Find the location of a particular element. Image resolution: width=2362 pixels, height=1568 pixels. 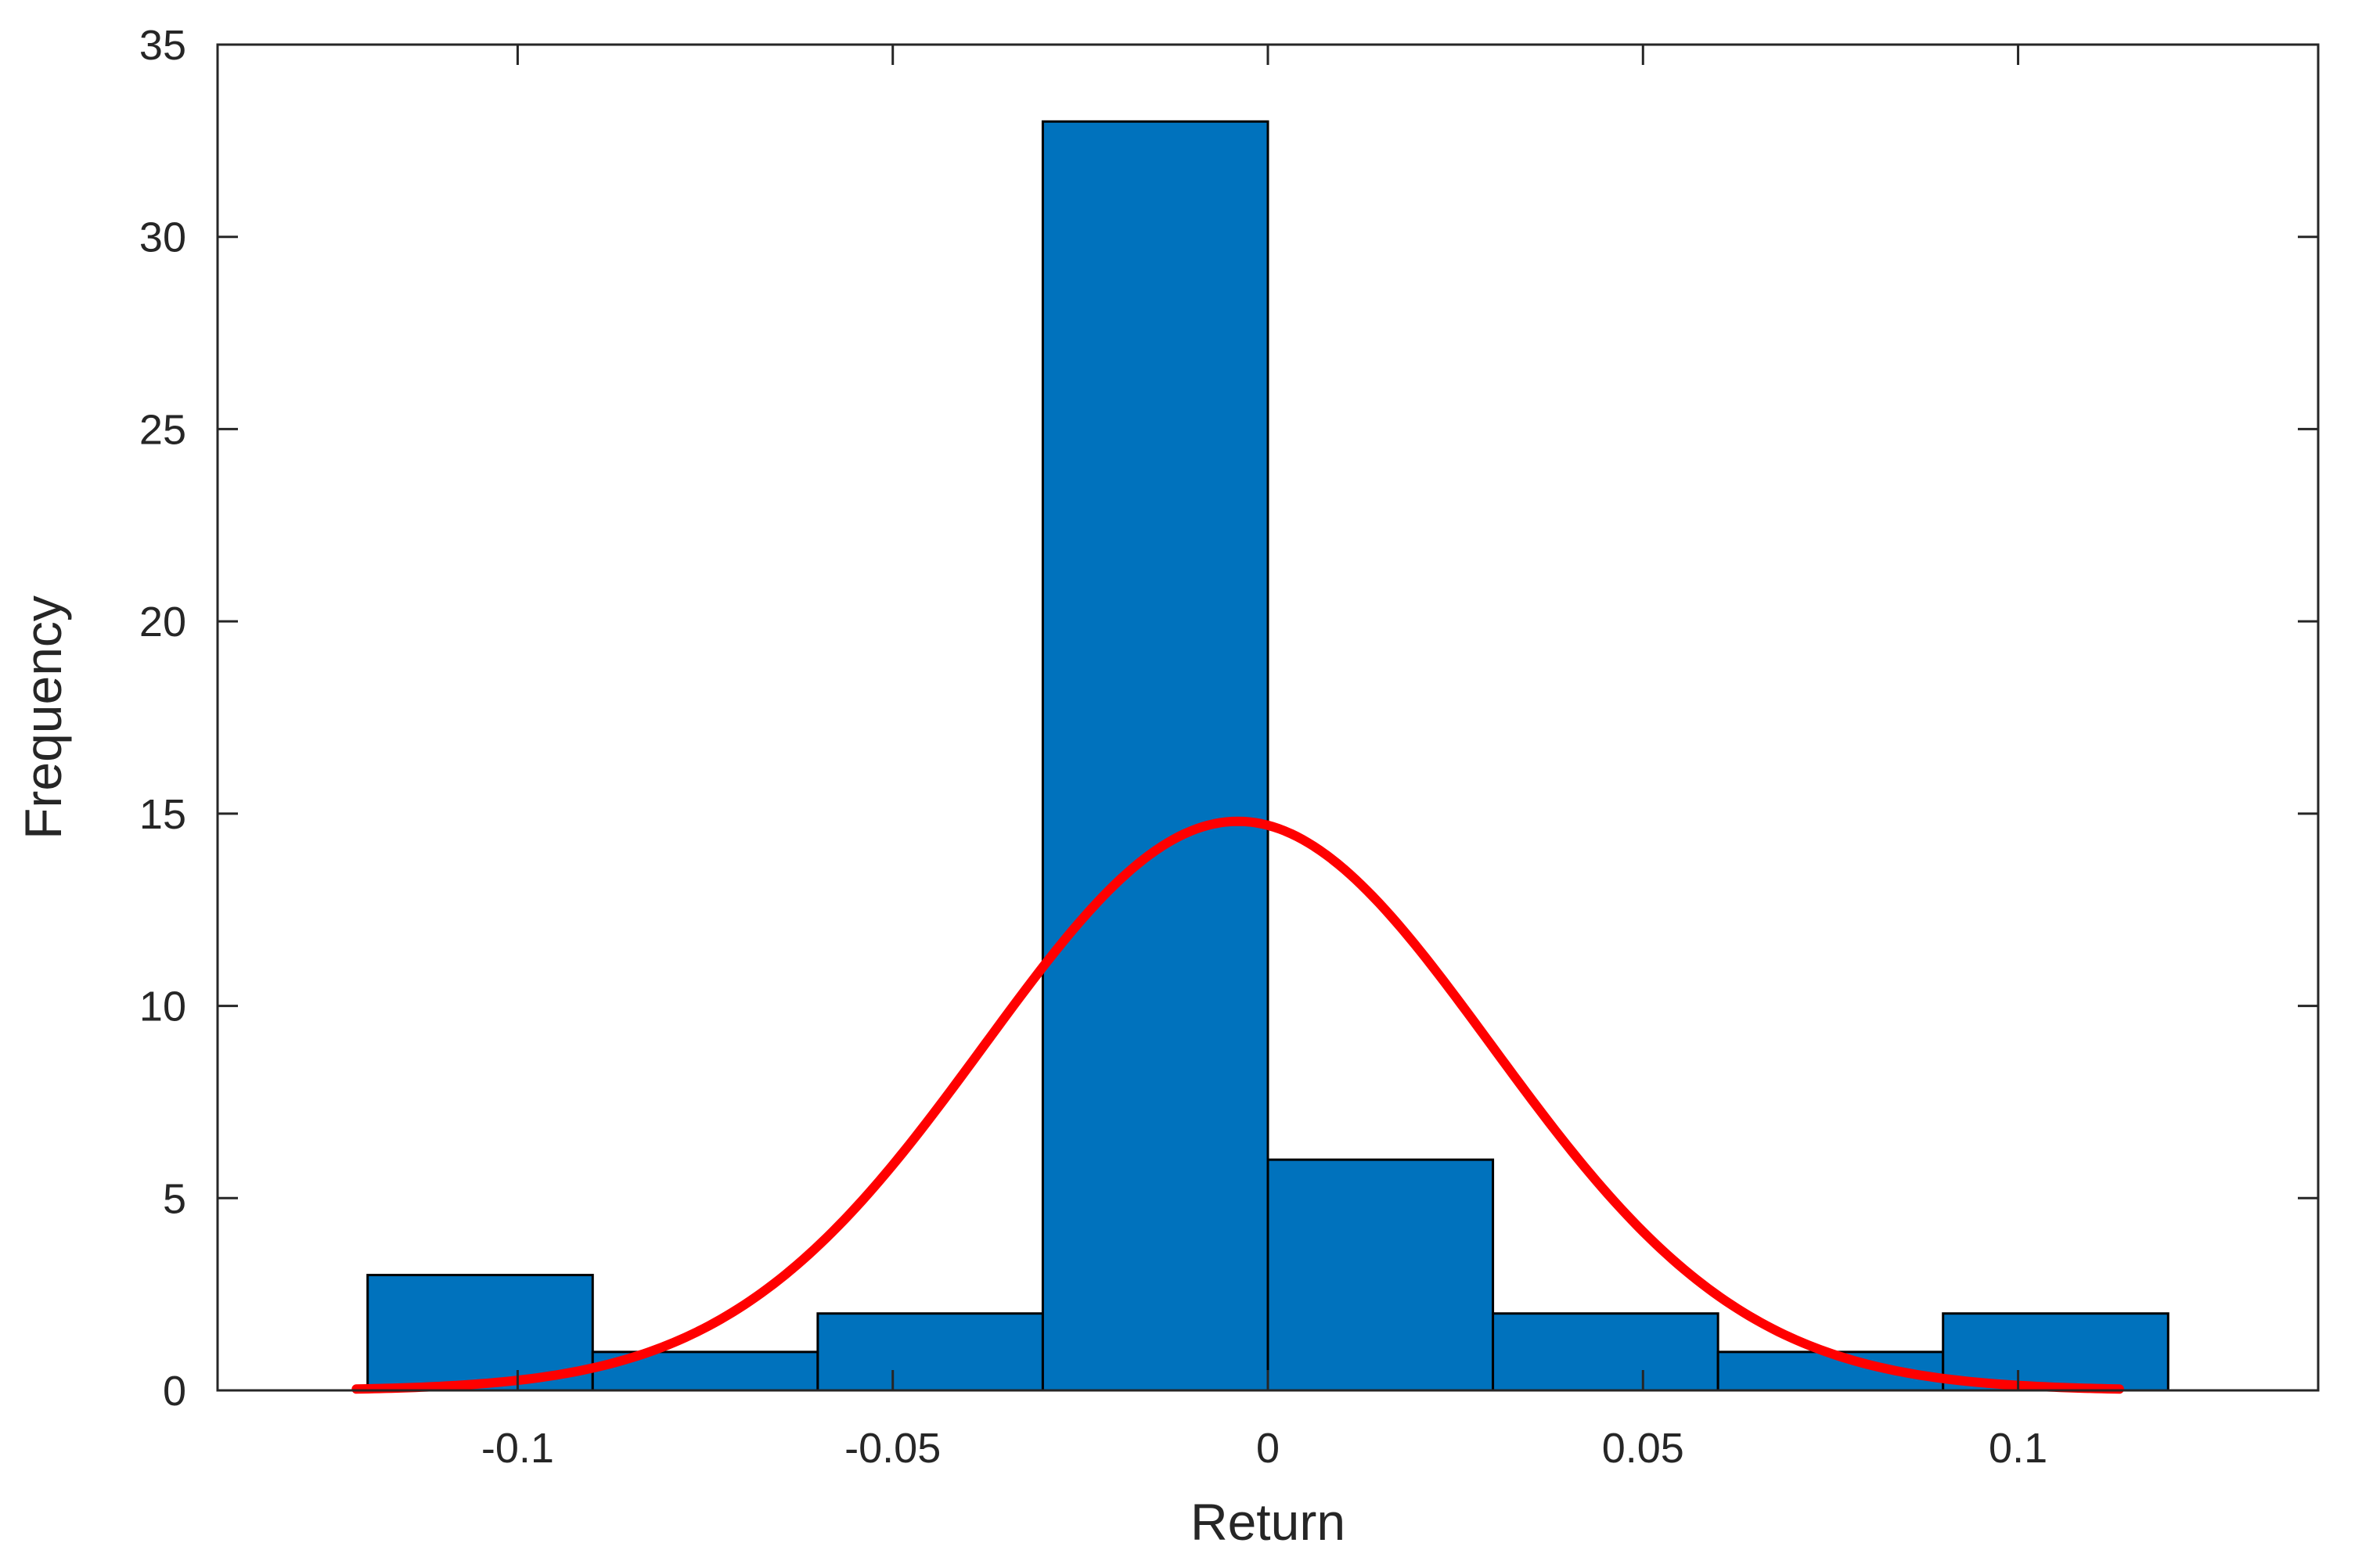

x-axis-title: Return is located at coordinates (1267, 1522).